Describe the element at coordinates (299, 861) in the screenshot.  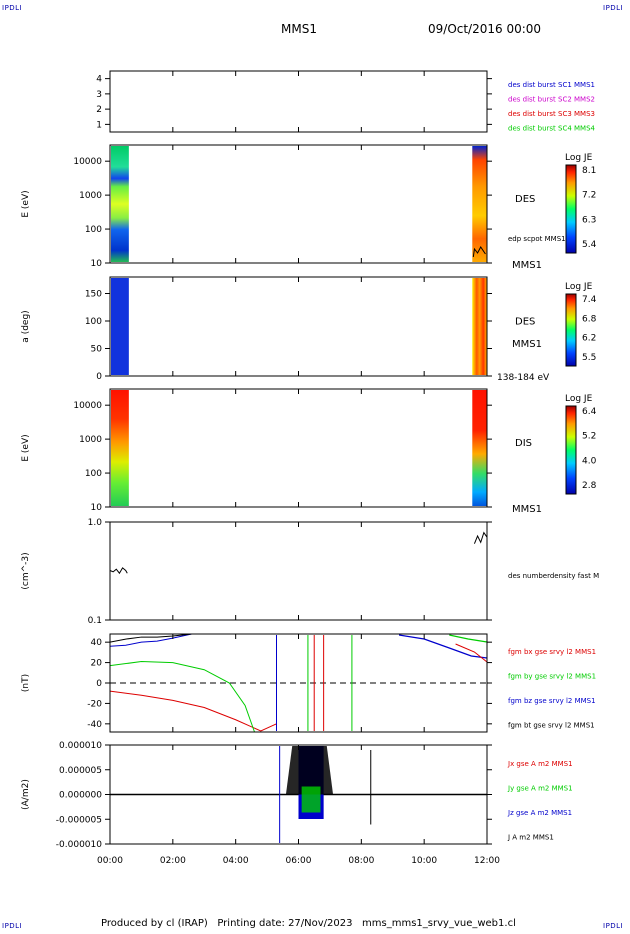
I see `x-tick-label: 06:00` at that location.